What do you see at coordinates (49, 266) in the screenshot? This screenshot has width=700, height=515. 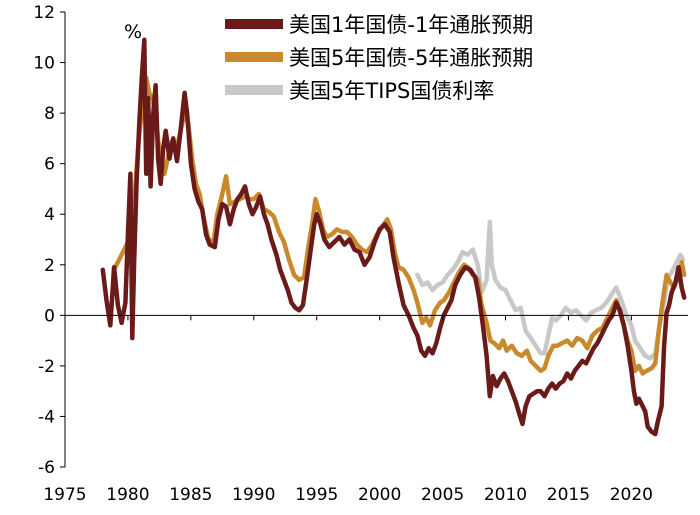 I see `y-tick-label: 2` at bounding box center [49, 266].